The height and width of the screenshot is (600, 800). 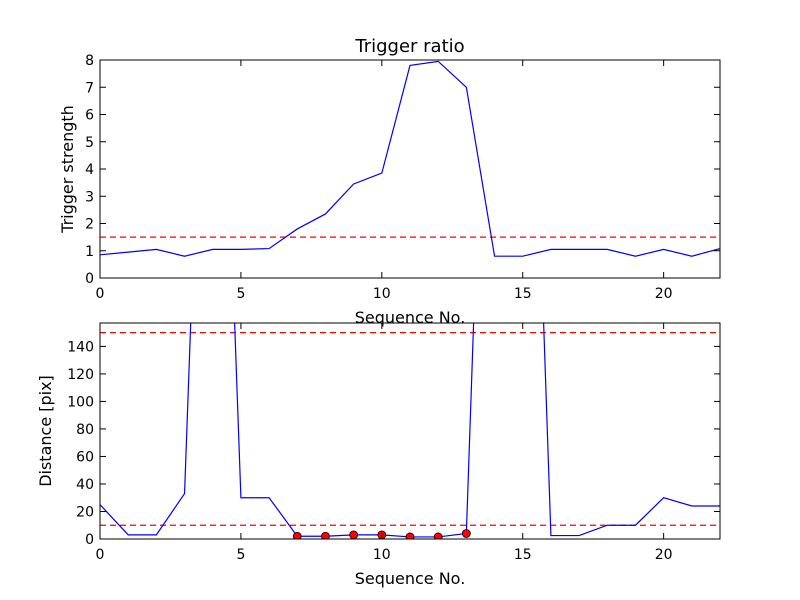 What do you see at coordinates (89, 116) in the screenshot?
I see `y-tick-label: 6` at bounding box center [89, 116].